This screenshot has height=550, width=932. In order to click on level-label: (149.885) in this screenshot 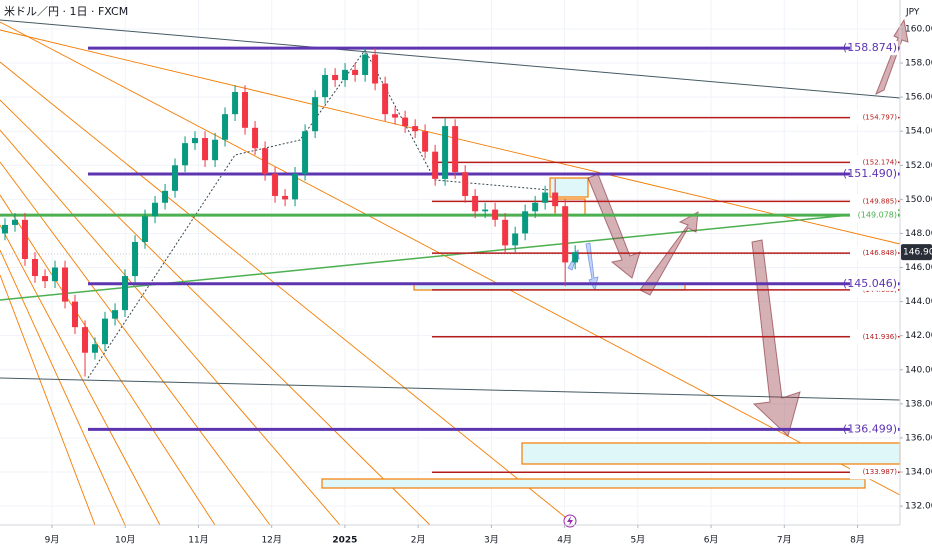, I will do `click(880, 201)`.